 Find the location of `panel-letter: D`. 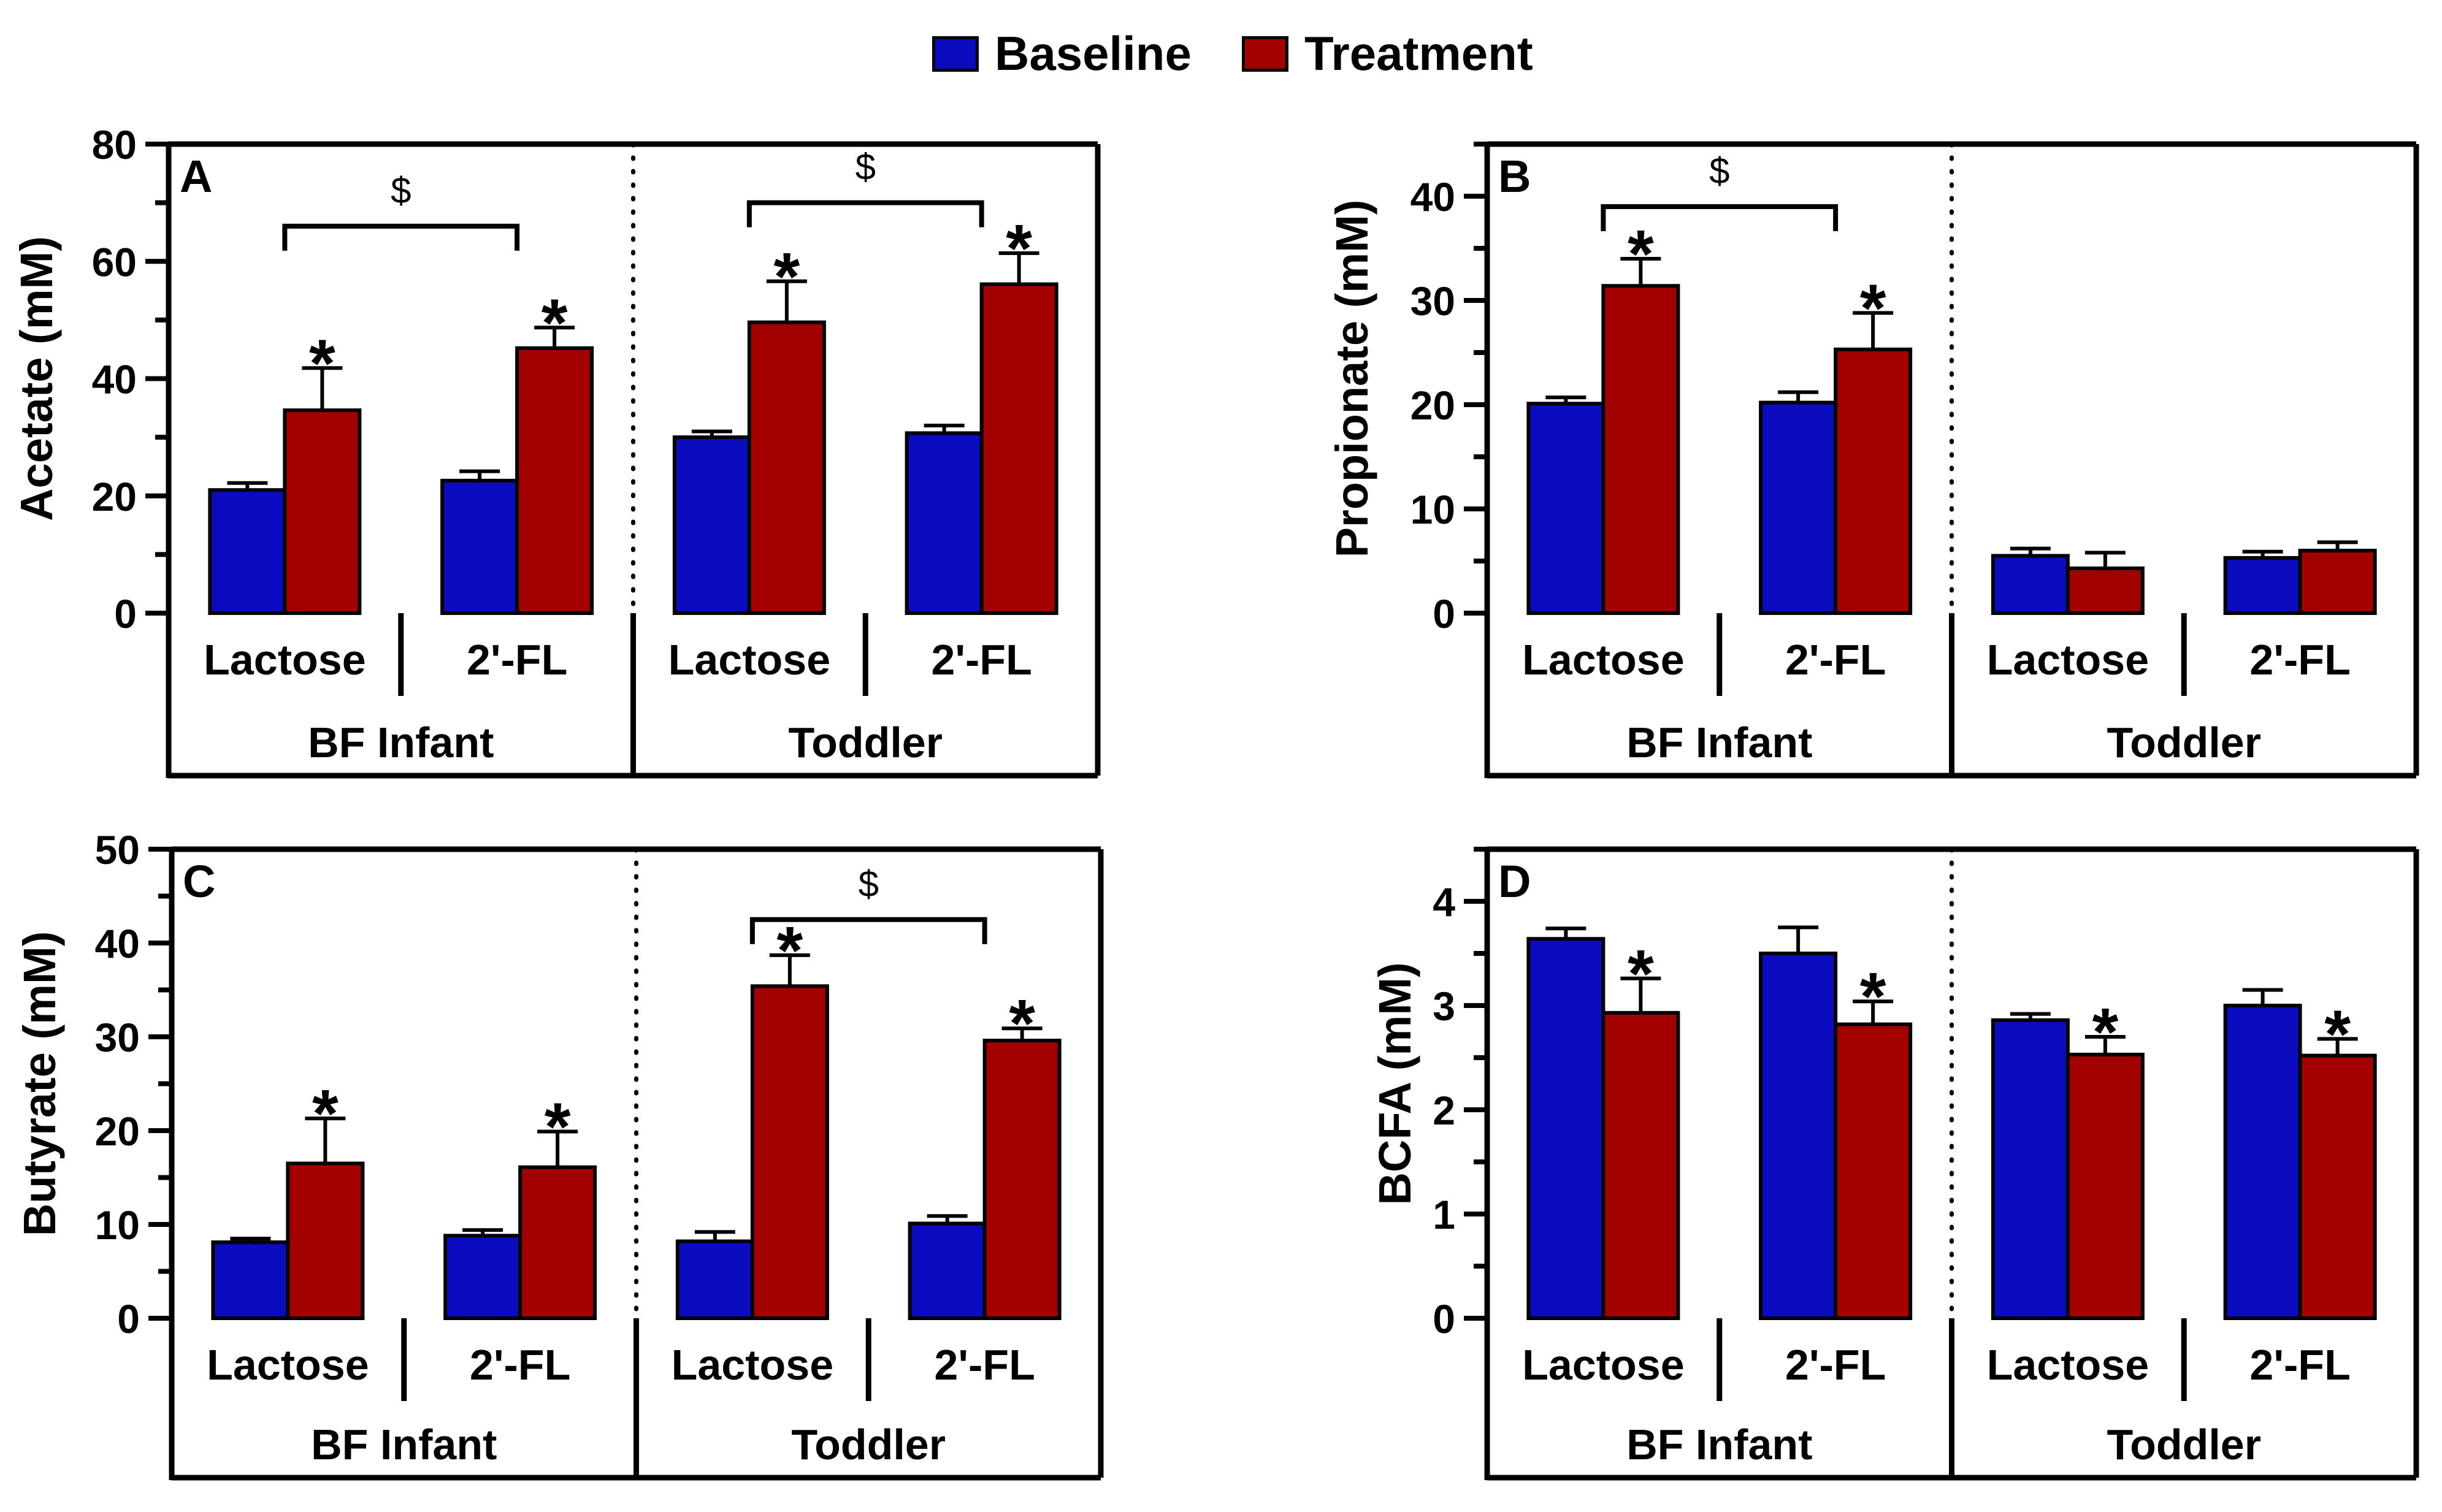

panel-letter: D is located at coordinates (1514, 882).